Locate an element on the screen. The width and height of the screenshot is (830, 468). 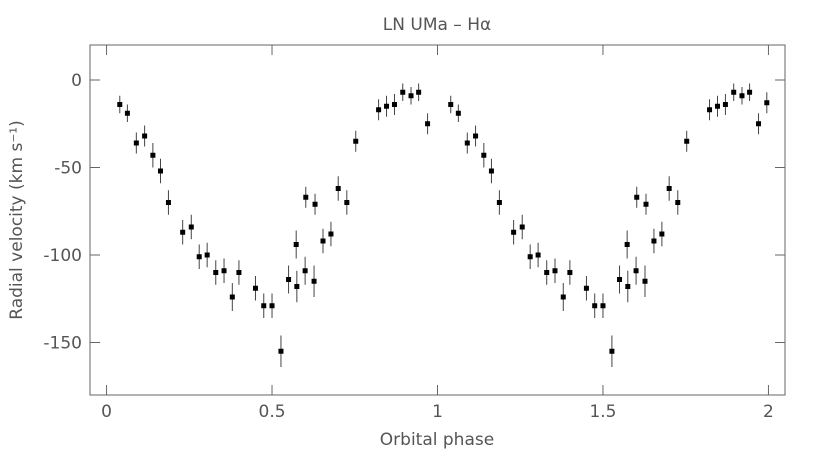
x-tick-label: 1.5 is located at coordinates (602, 412).